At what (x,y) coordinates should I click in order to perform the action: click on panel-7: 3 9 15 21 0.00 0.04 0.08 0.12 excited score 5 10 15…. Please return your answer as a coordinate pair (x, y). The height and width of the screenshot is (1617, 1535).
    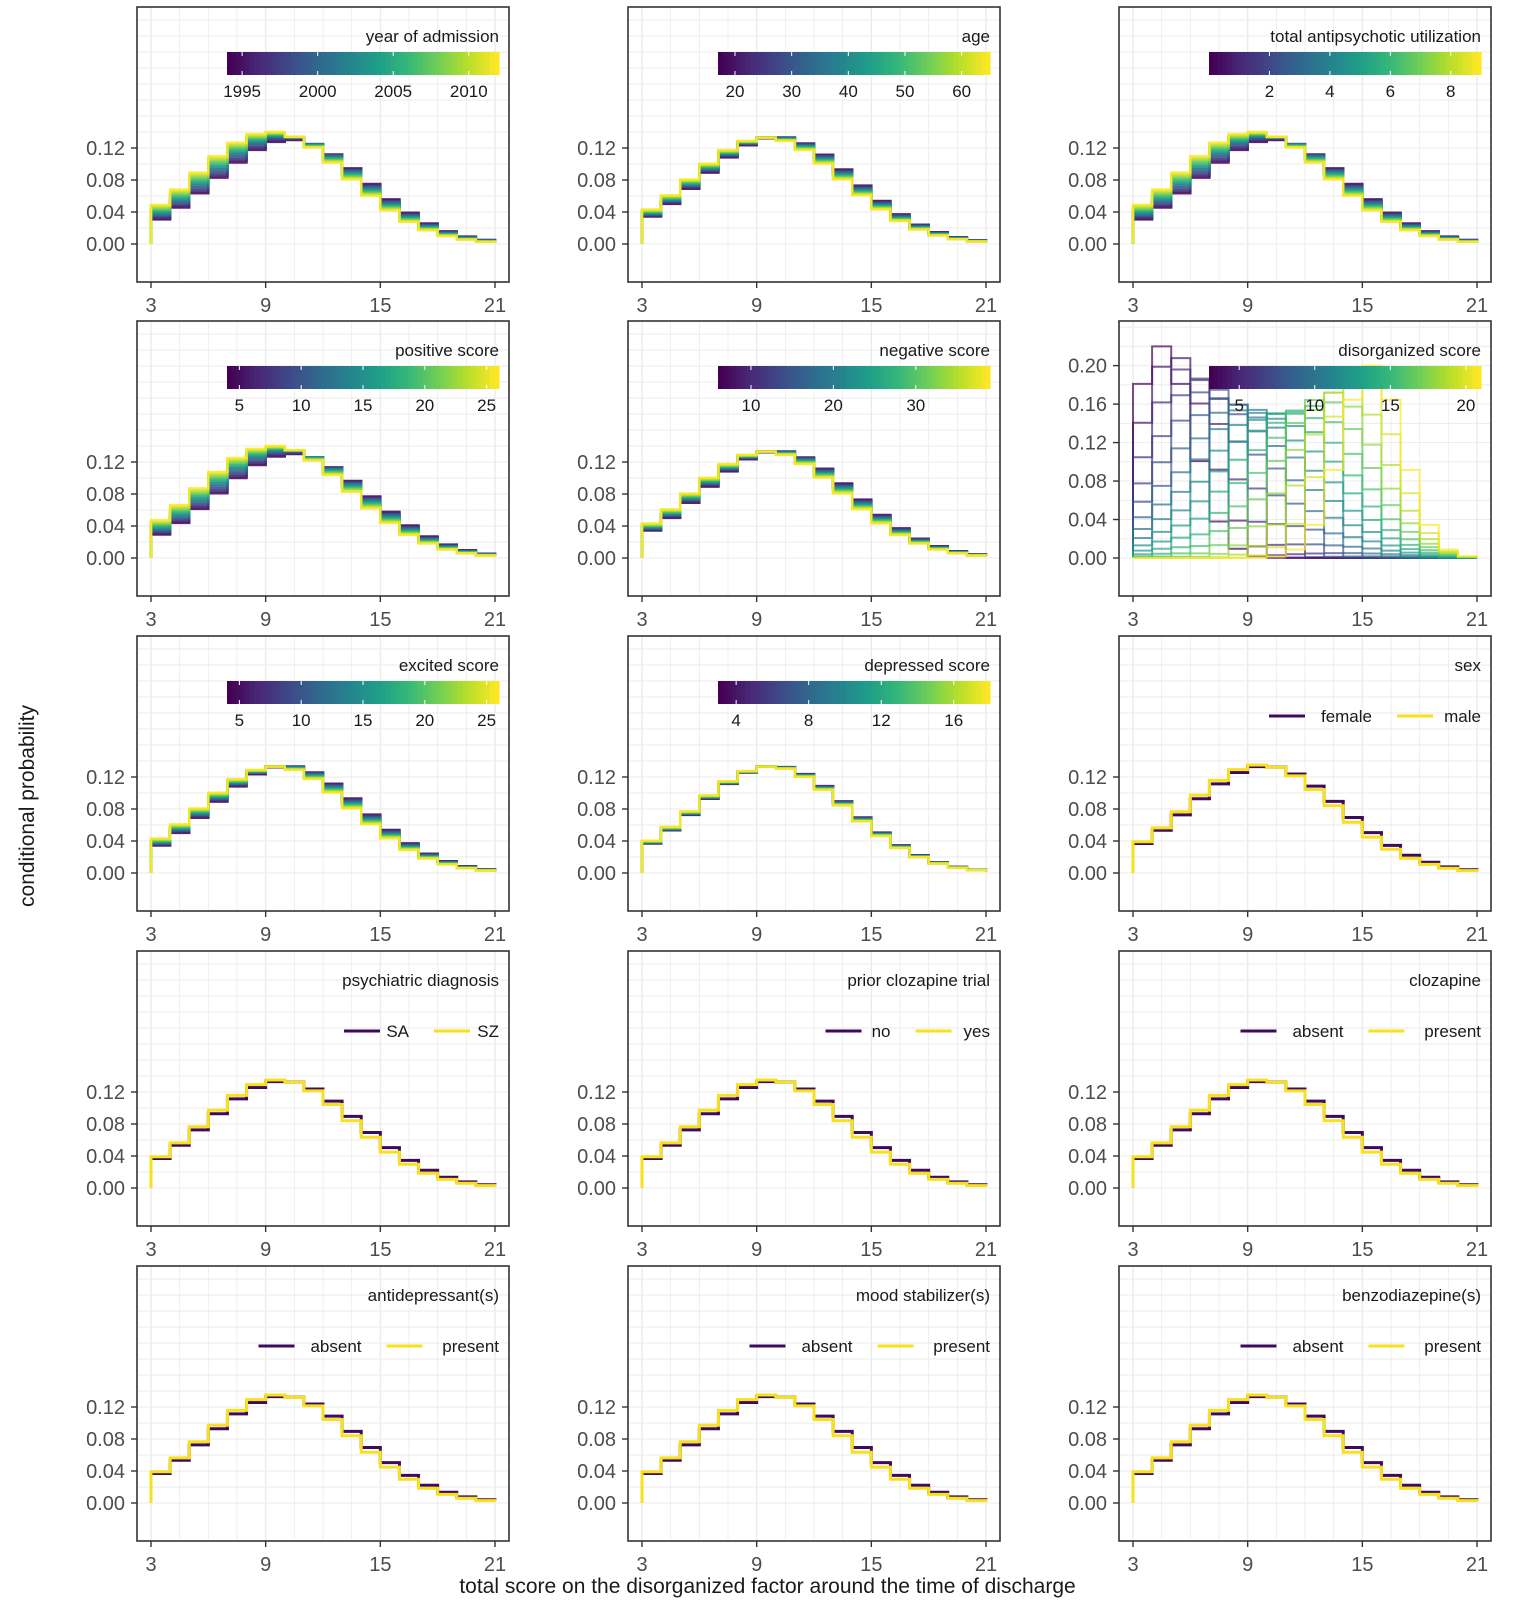
    Looking at the image, I should click on (298, 790).